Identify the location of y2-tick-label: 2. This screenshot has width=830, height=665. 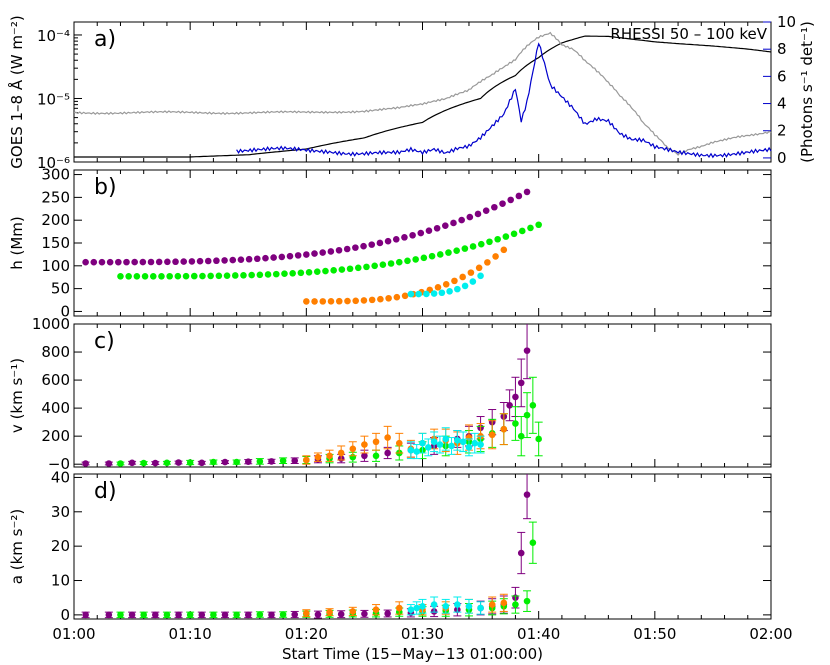
(782, 131).